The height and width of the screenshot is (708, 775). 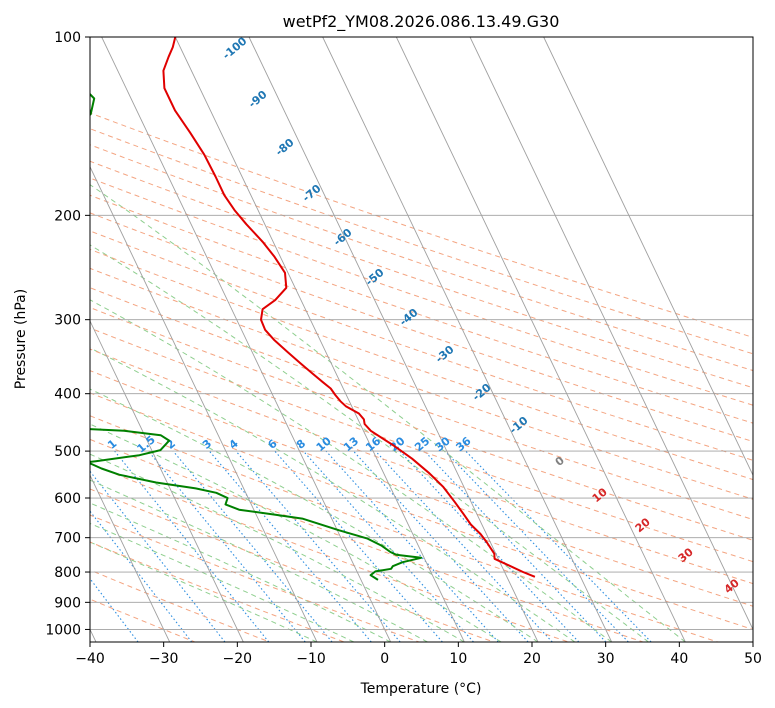 I want to click on y-tick-label: 600, so click(x=67, y=499).